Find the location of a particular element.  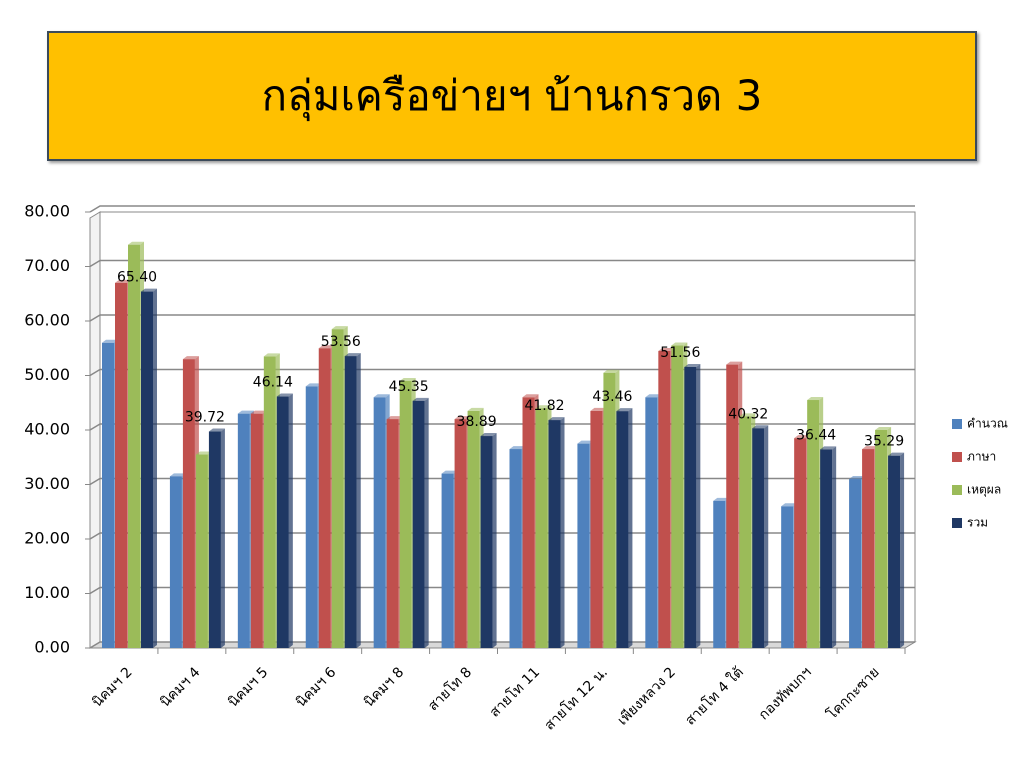

y-tick-label: 60.00 is located at coordinates (47, 320).